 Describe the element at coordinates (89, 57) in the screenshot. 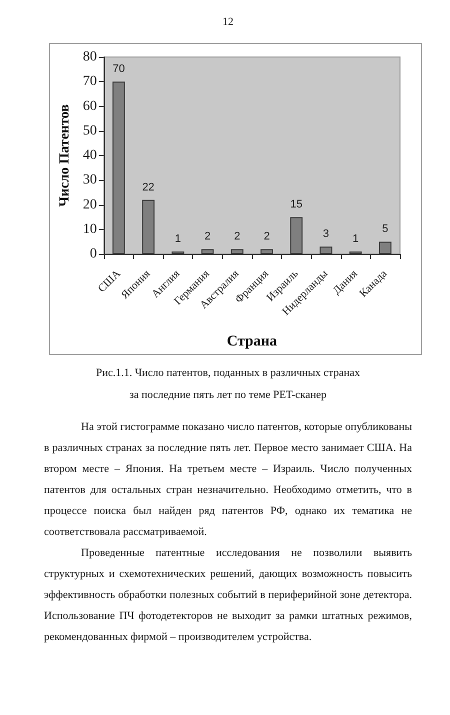

I see `y-tick-label: 80` at that location.